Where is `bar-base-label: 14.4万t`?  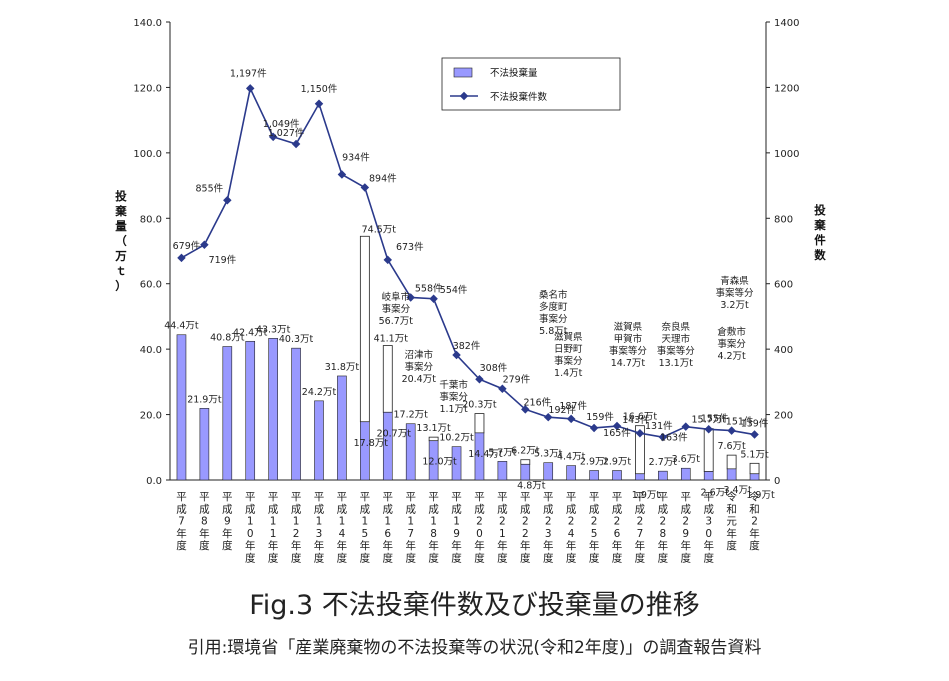 bar-base-label: 14.4万t is located at coordinates (485, 454).